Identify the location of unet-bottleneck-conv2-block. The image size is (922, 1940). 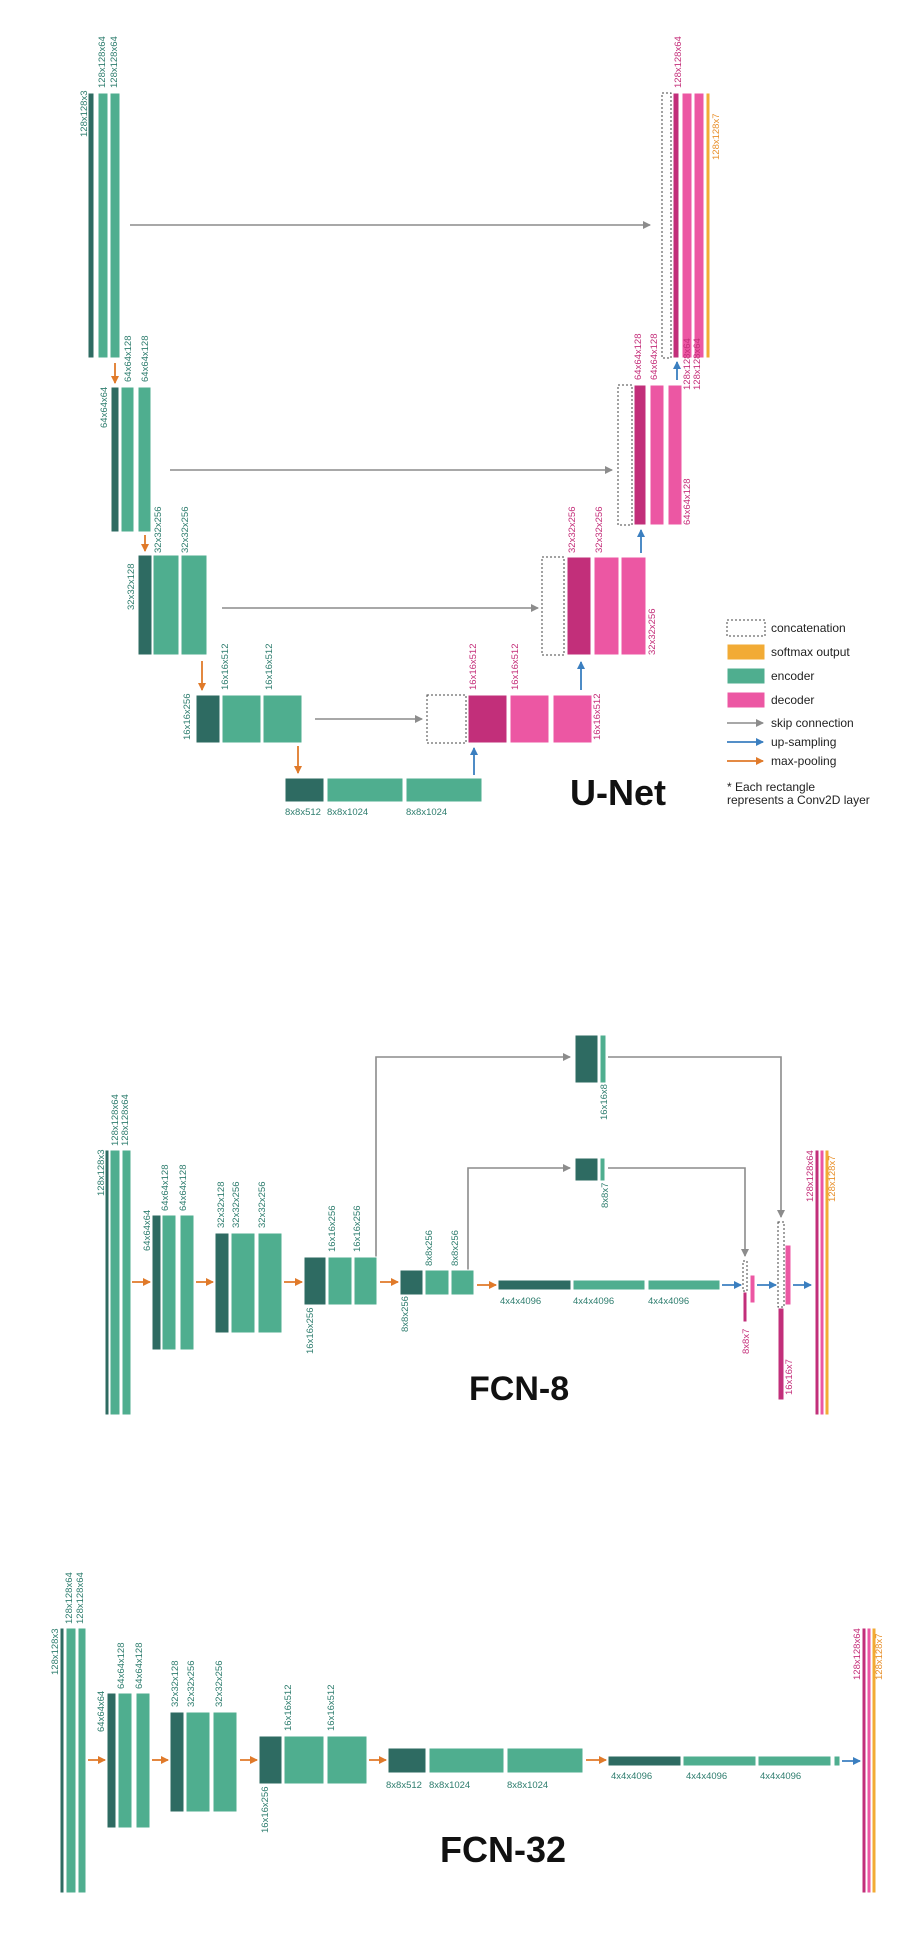
(444, 790).